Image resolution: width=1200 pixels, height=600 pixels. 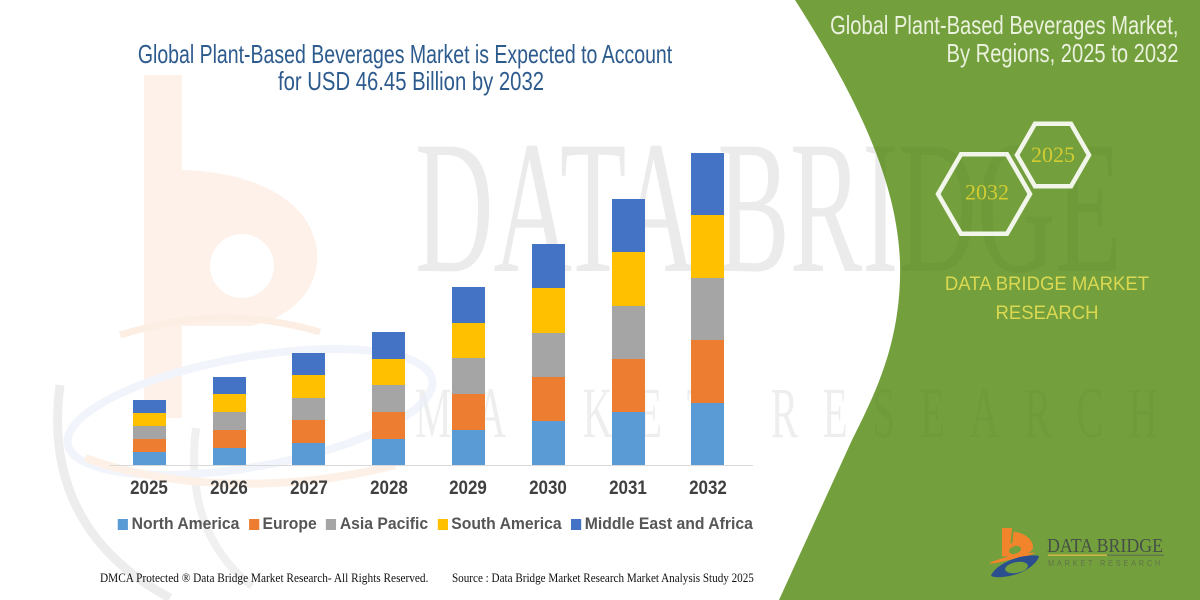 What do you see at coordinates (1053, 154) in the screenshot?
I see `svg-text: 2025` at bounding box center [1053, 154].